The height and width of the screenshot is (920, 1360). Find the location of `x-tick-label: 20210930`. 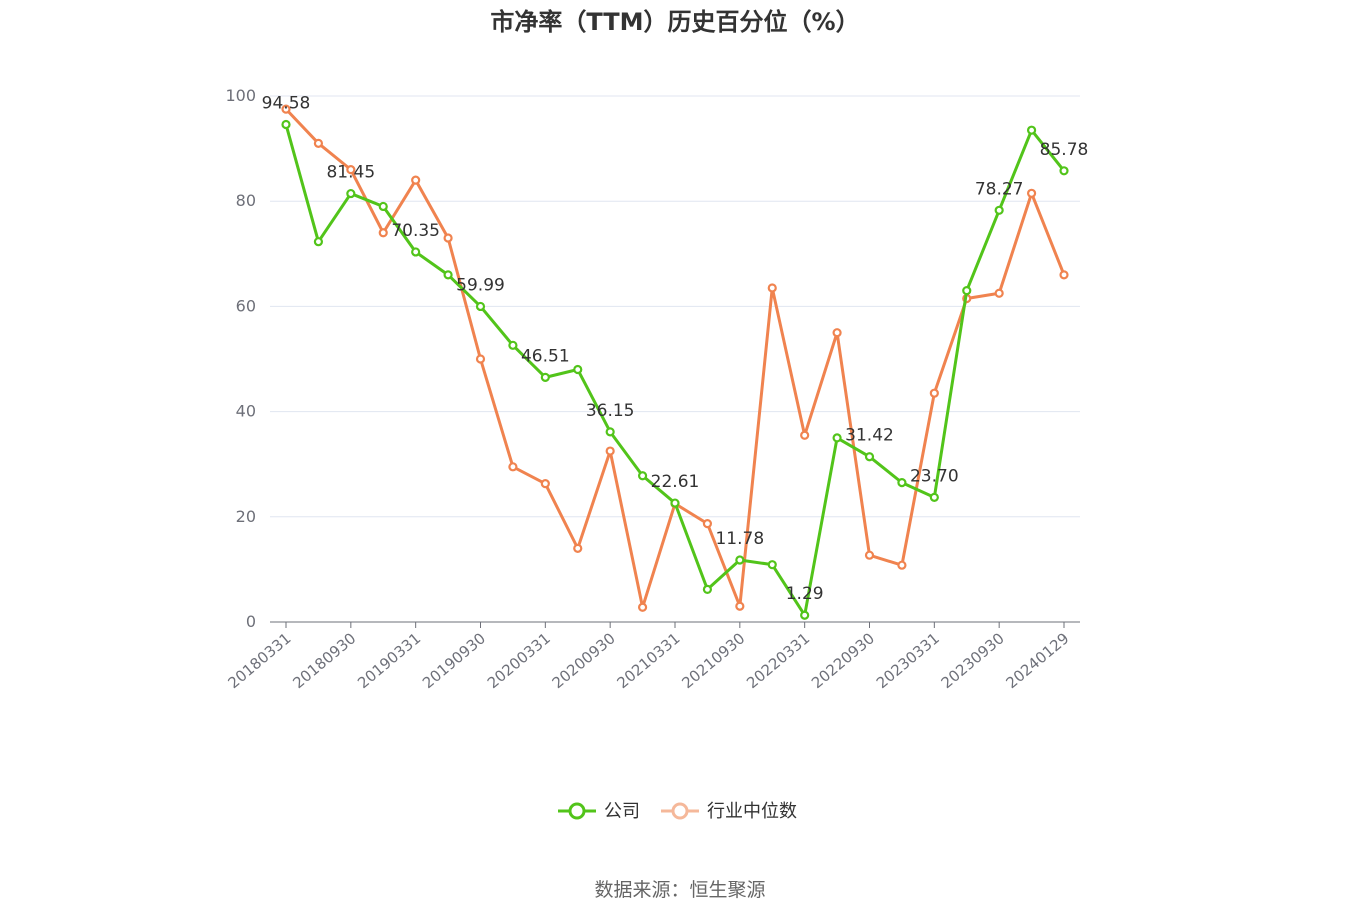

x-tick-label: 20210930 is located at coordinates (713, 660).